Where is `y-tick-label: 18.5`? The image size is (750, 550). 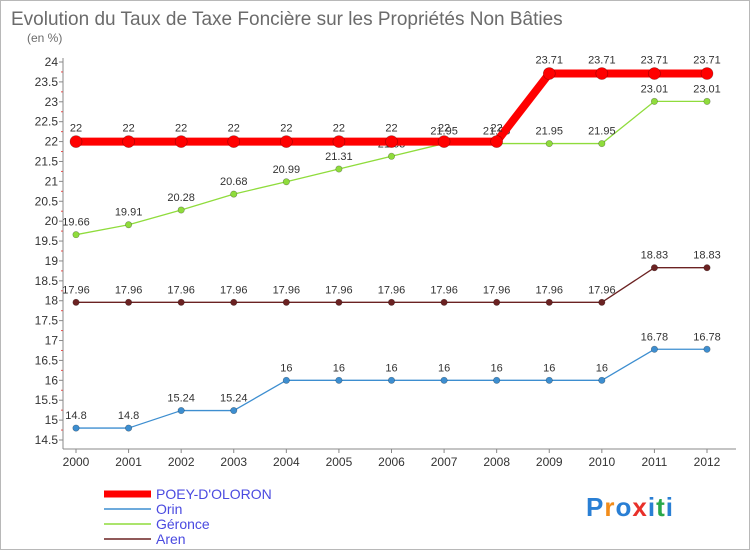 y-tick-label: 18.5 is located at coordinates (47, 281).